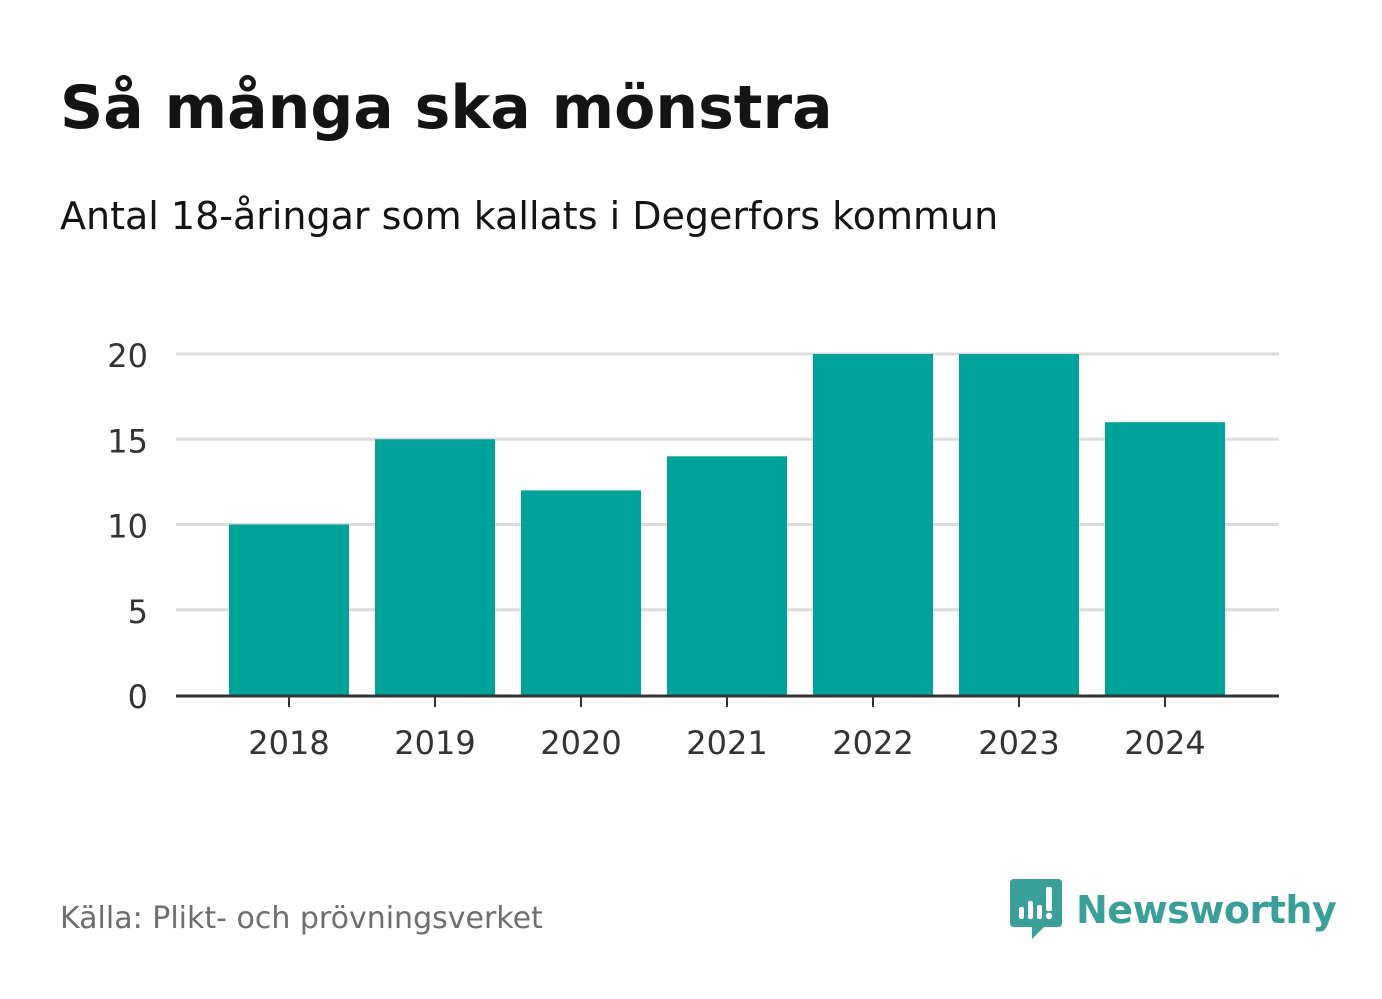  What do you see at coordinates (446, 108) in the screenshot?
I see `chart-title: Så många ska mönstra` at bounding box center [446, 108].